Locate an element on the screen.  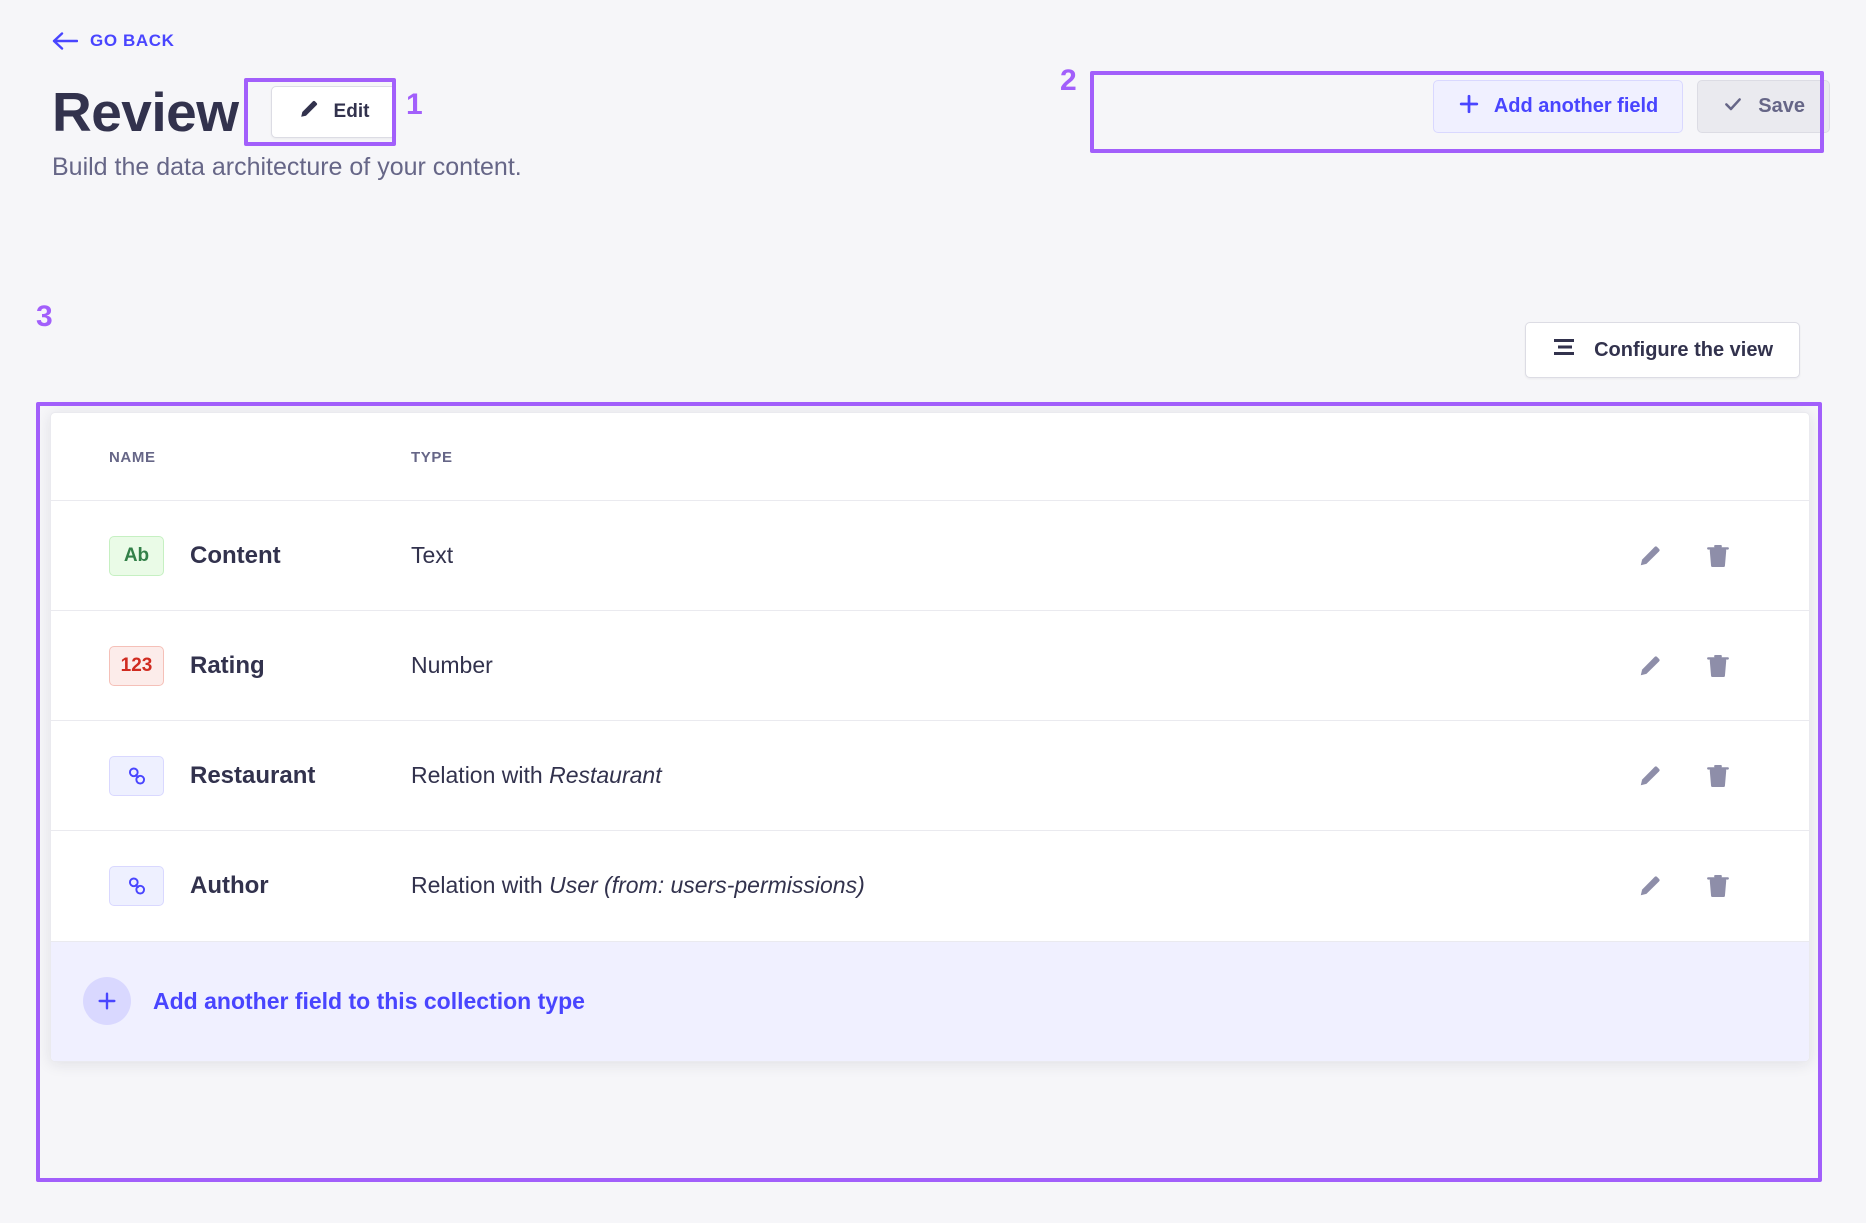
table-row: Restaurant Relation with Restaurant is located at coordinates (930, 775).